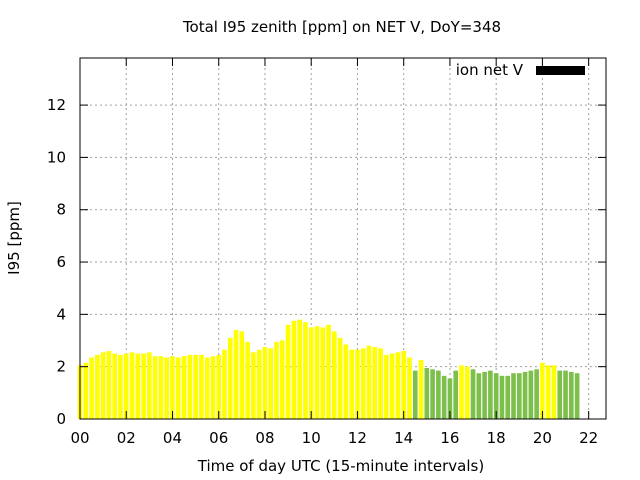  What do you see at coordinates (218, 438) in the screenshot?
I see `x-tick-label: 06` at bounding box center [218, 438].